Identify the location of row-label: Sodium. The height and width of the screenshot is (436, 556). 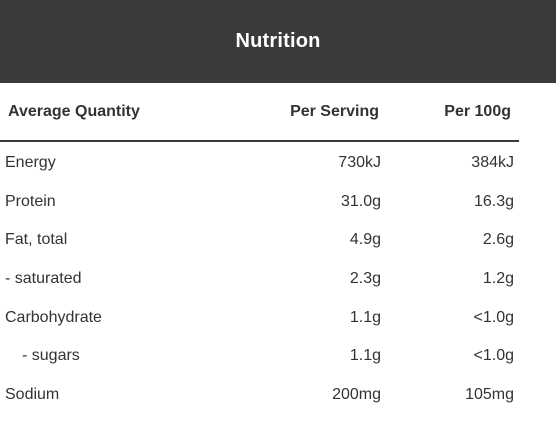
(32, 394).